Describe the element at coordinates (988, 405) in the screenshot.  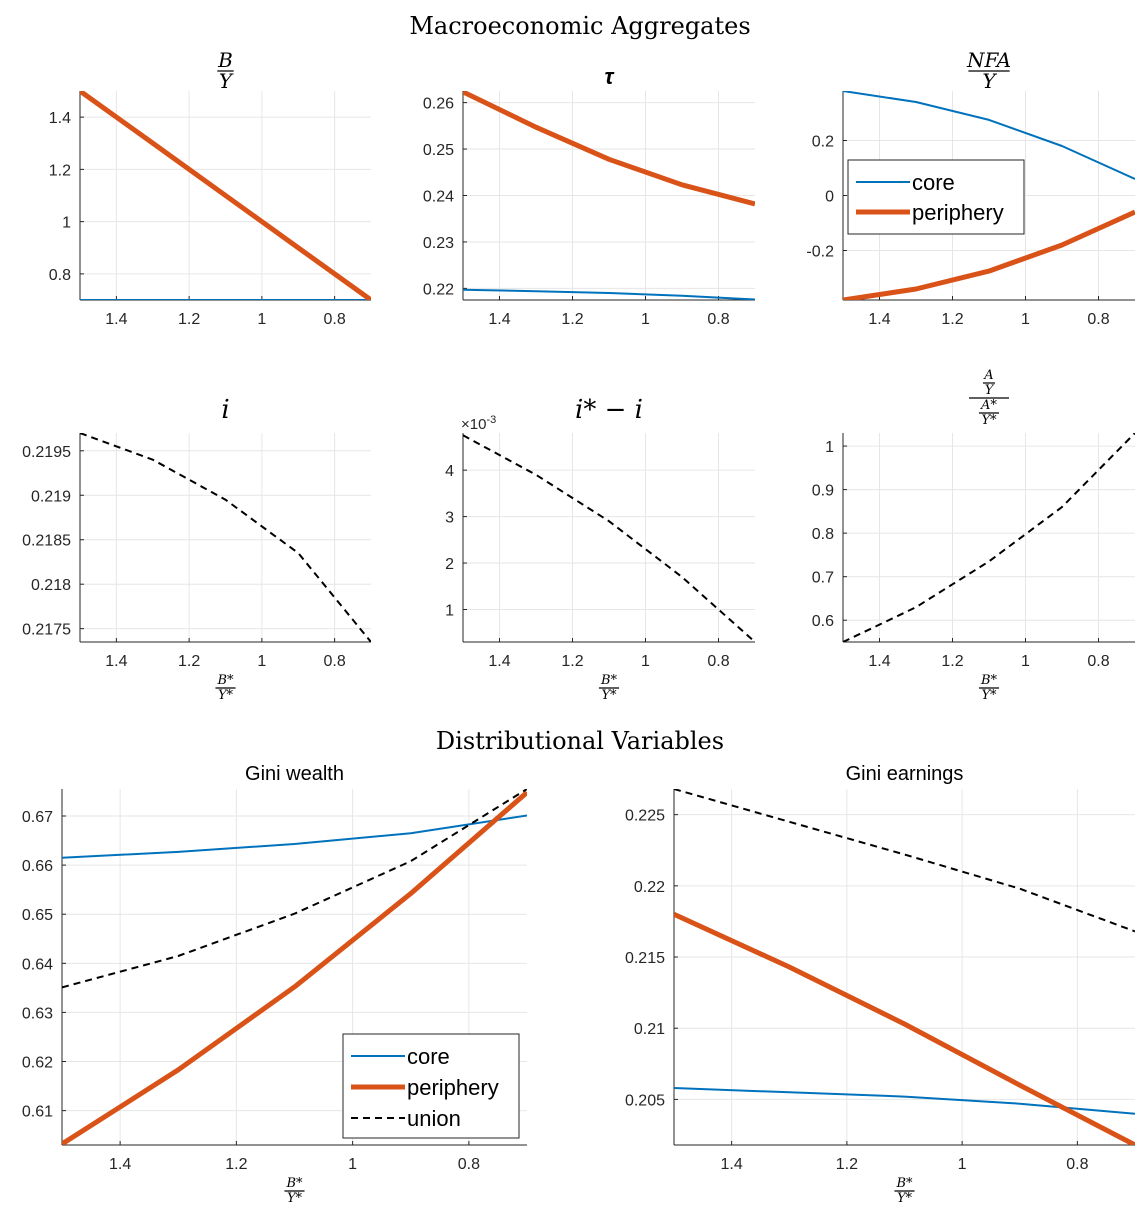
I see `chart-title-lower-numerator: A*` at that location.